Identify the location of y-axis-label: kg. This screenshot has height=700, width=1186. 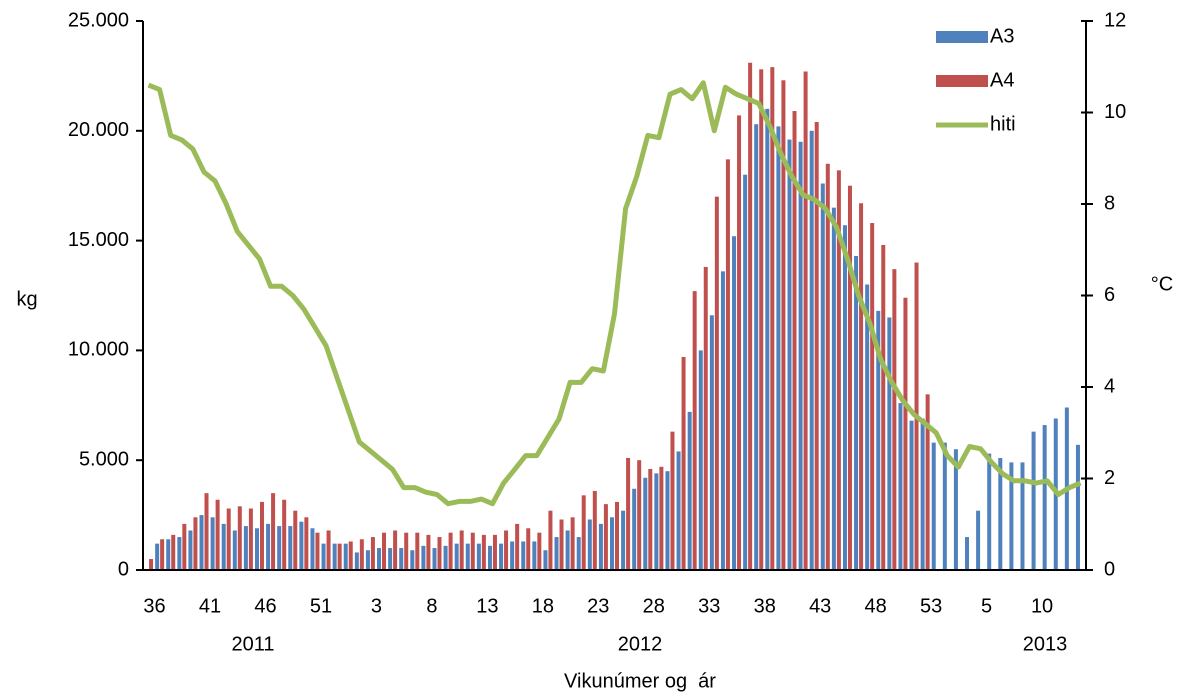
(26, 299).